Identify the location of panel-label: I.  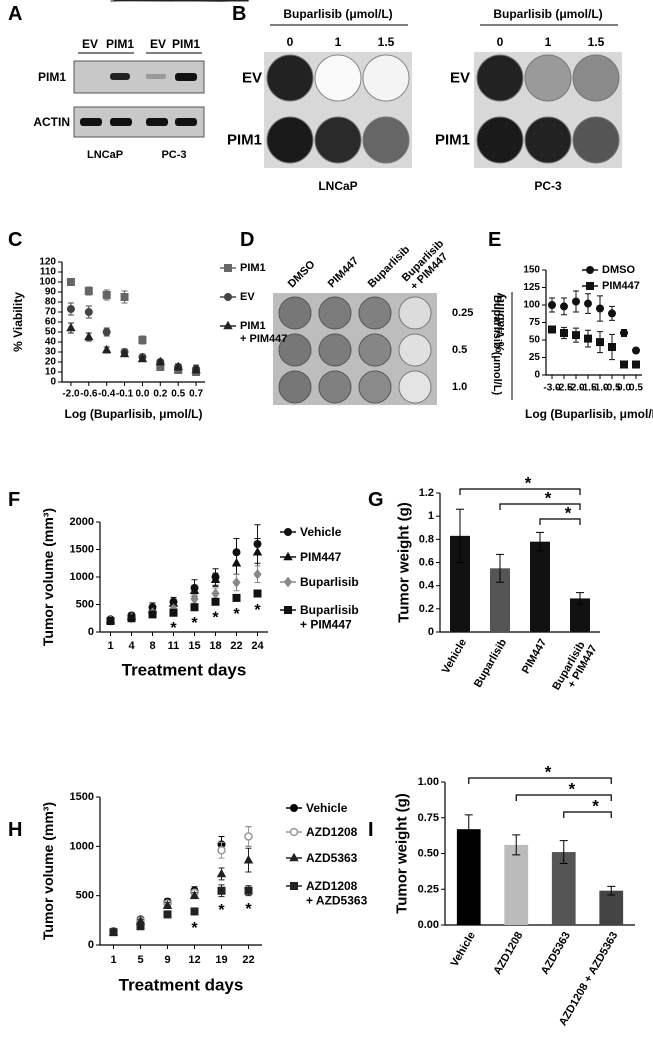
(371, 830).